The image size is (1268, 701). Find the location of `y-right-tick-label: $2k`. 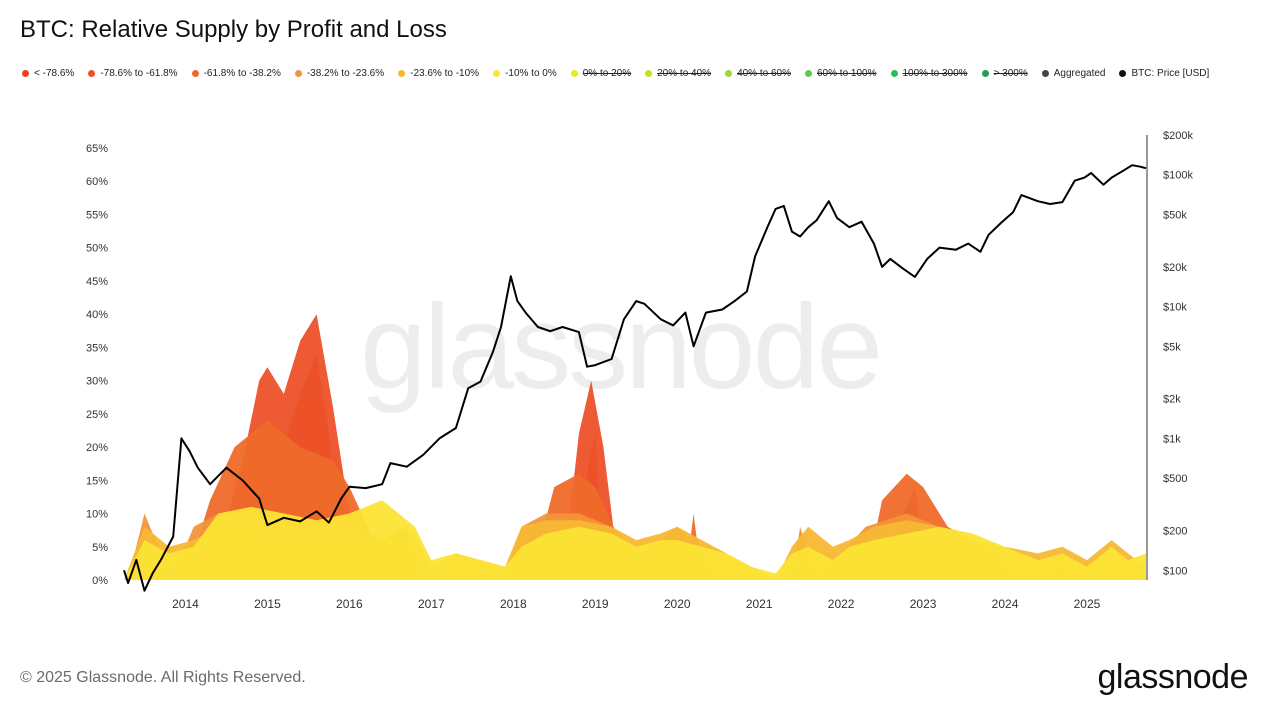

y-right-tick-label: $2k is located at coordinates (1172, 400).